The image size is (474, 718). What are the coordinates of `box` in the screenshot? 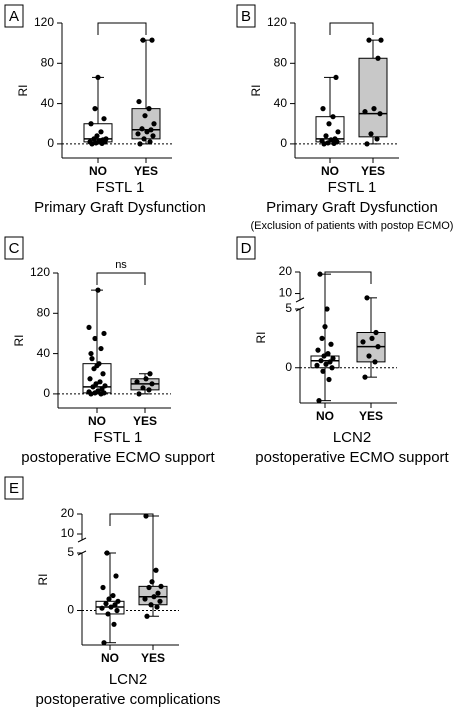 It's located at (373, 97).